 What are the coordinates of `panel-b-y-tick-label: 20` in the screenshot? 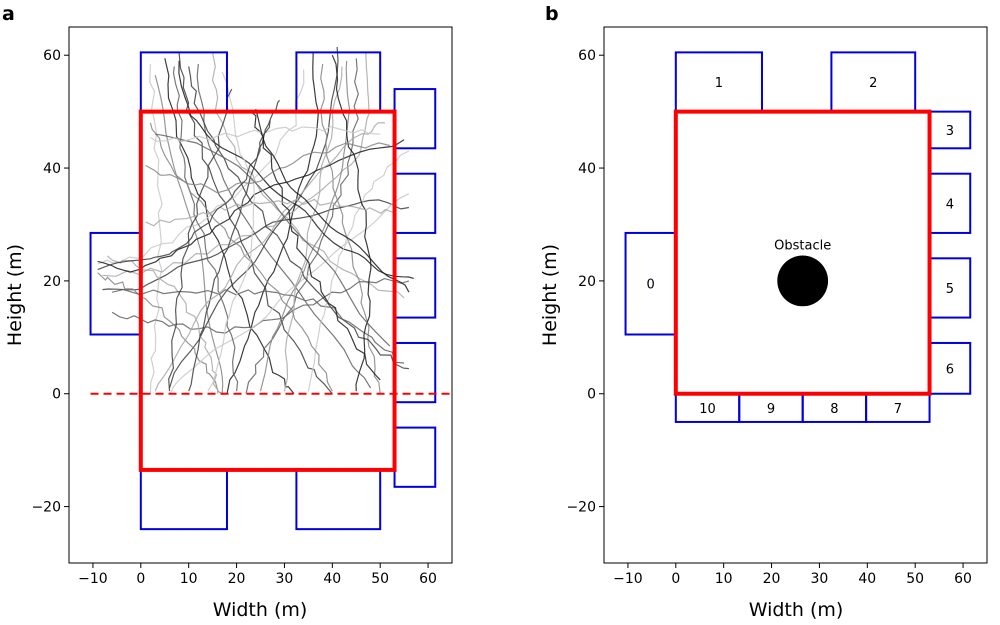 It's located at (587, 282).